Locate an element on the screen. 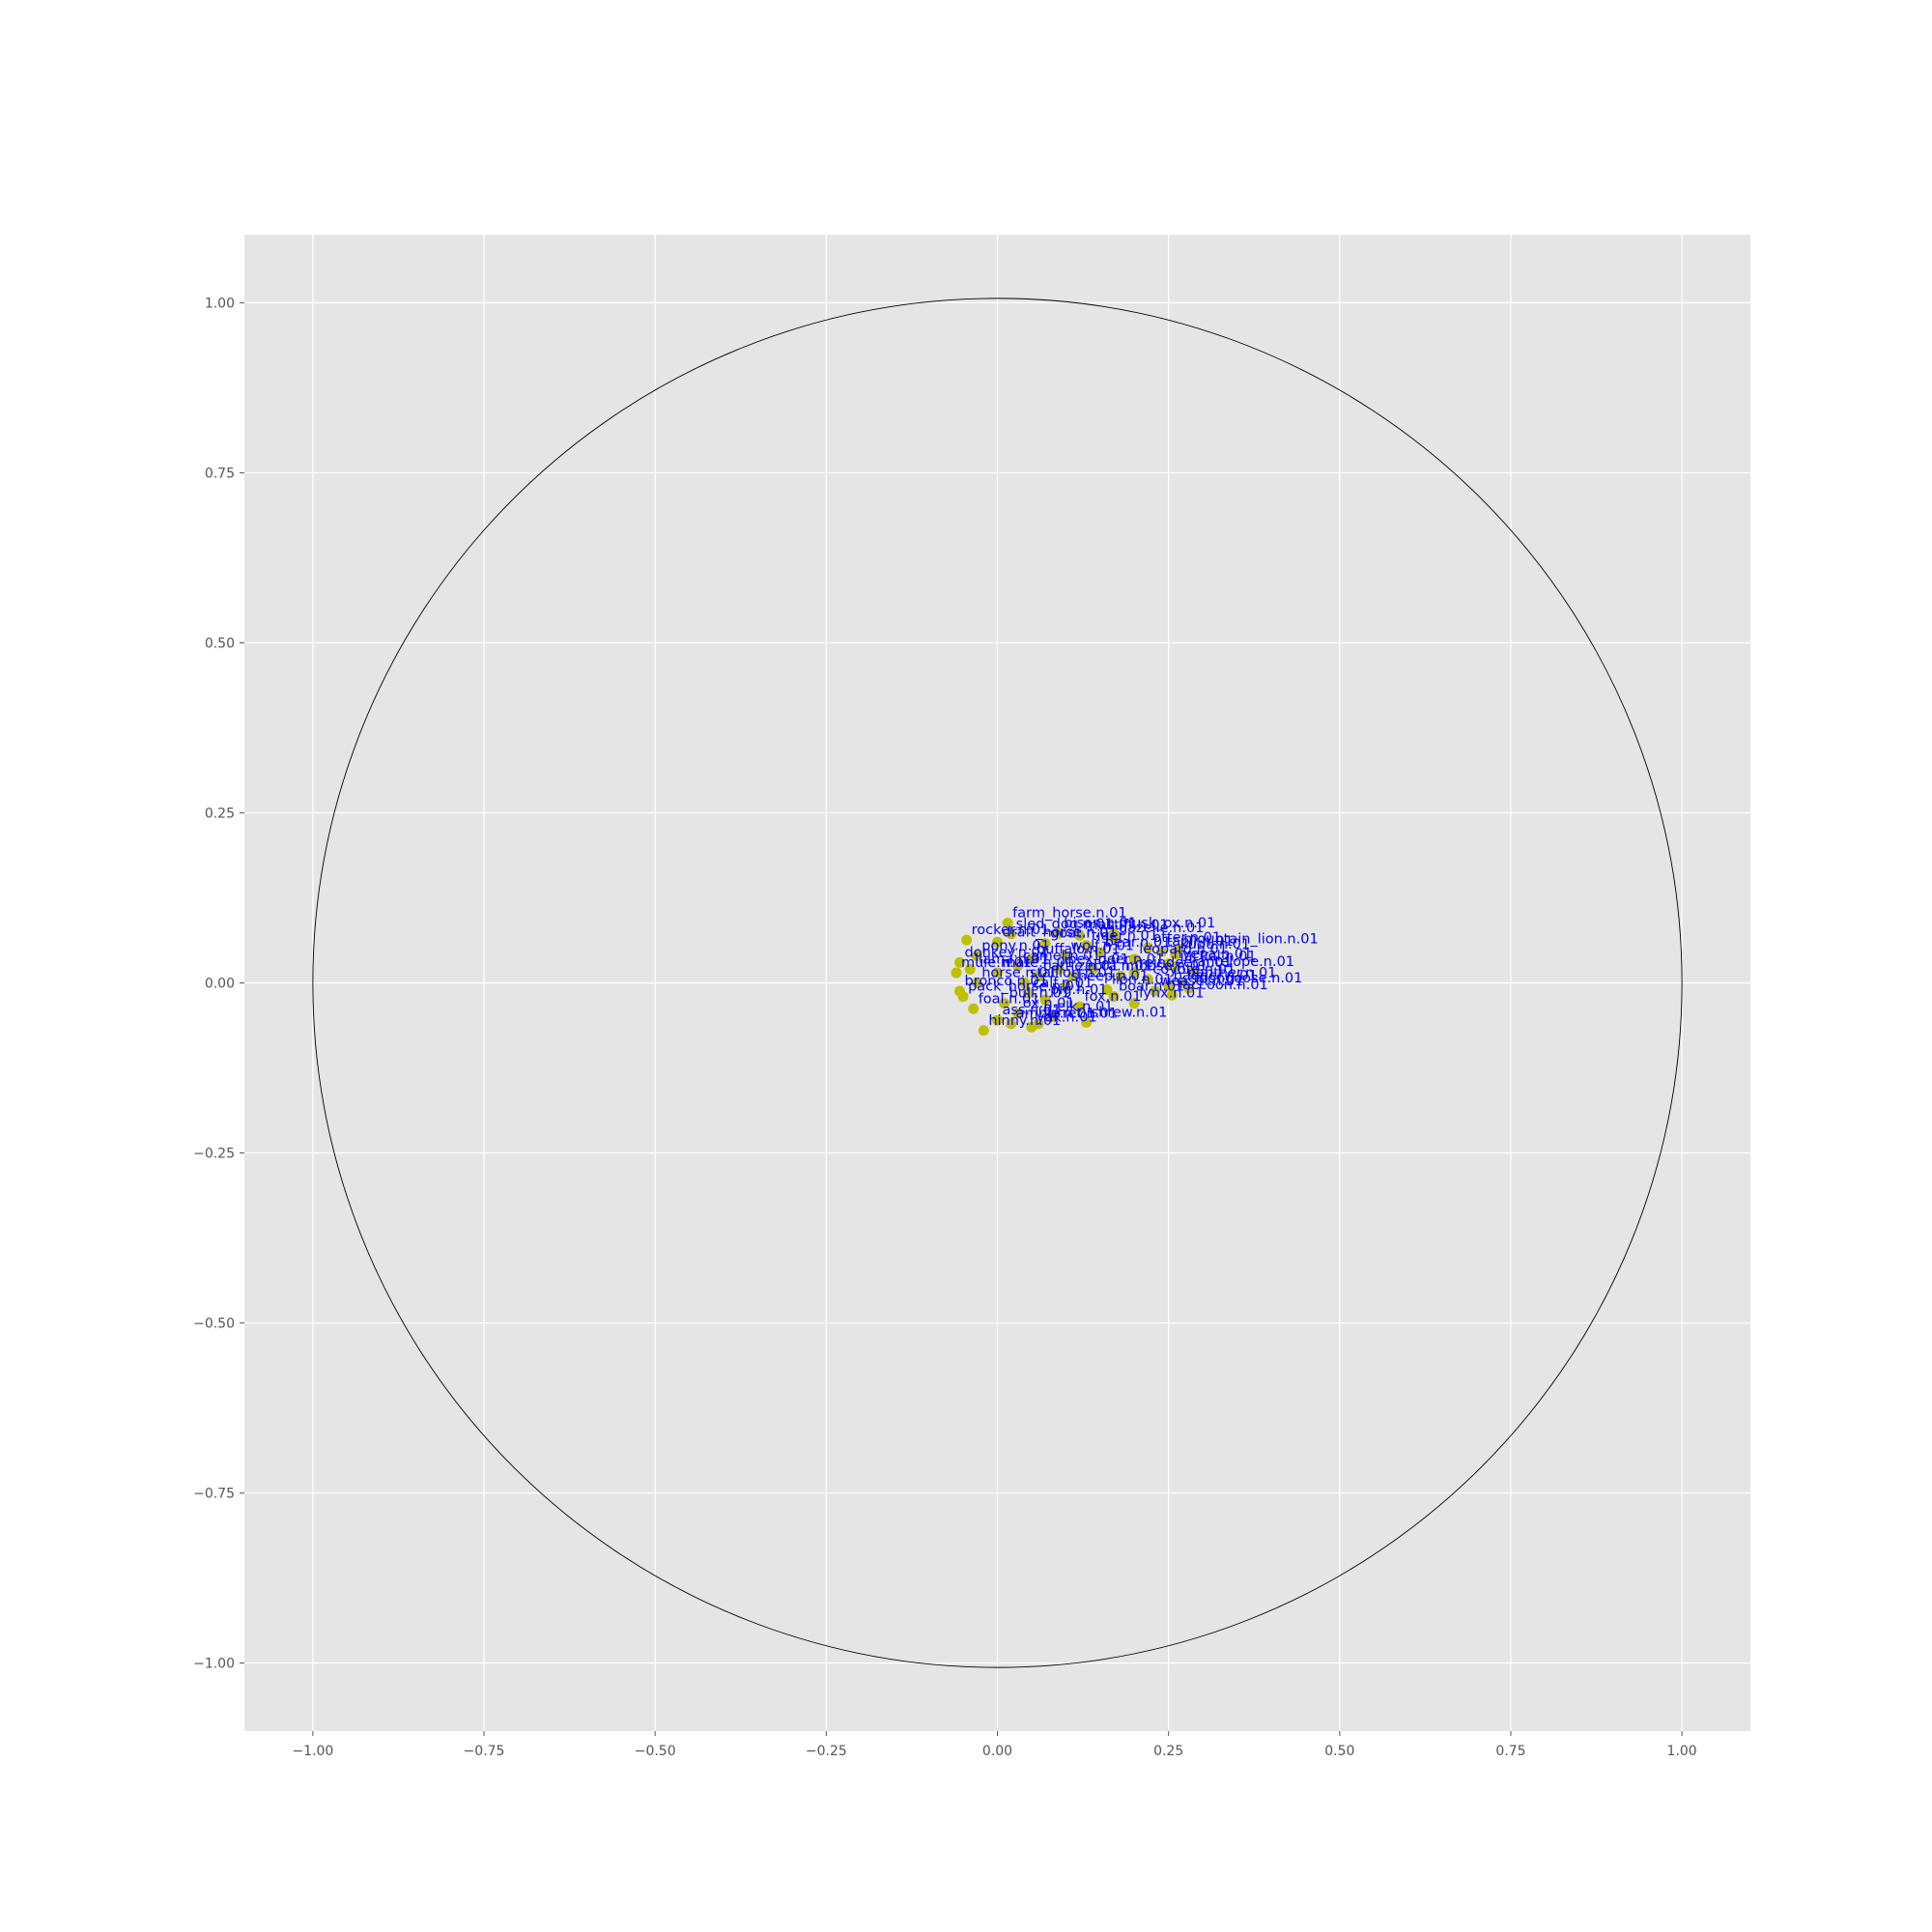  point-label: stallion.n.01 is located at coordinates (1073, 973).